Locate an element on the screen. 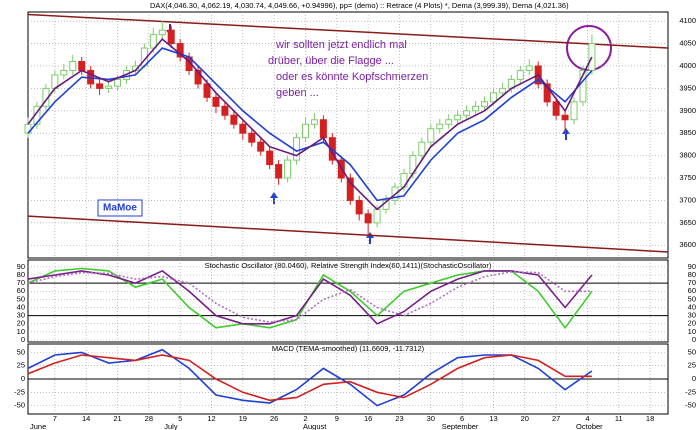 This screenshot has height=430, width=700. x-tick-label: 30 is located at coordinates (431, 418).